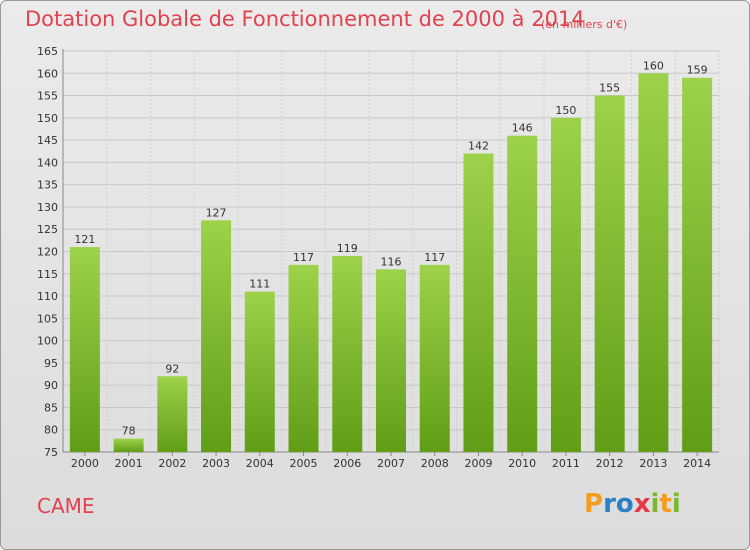 This screenshot has height=550, width=750. Describe the element at coordinates (47, 185) in the screenshot. I see `y-tick-label: 135` at that location.